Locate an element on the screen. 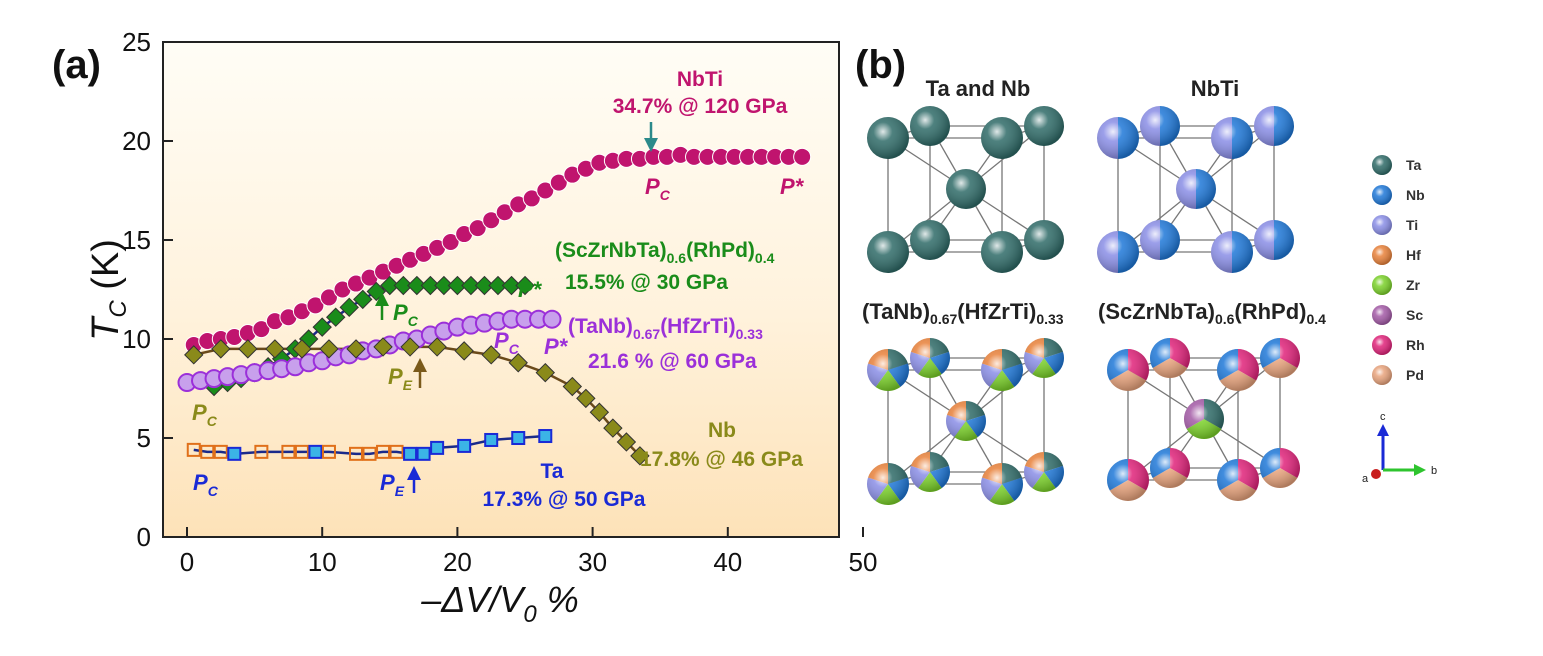 Image resolution: width=1543 pixels, height=656 pixels. legend-label: Hf is located at coordinates (1413, 255).